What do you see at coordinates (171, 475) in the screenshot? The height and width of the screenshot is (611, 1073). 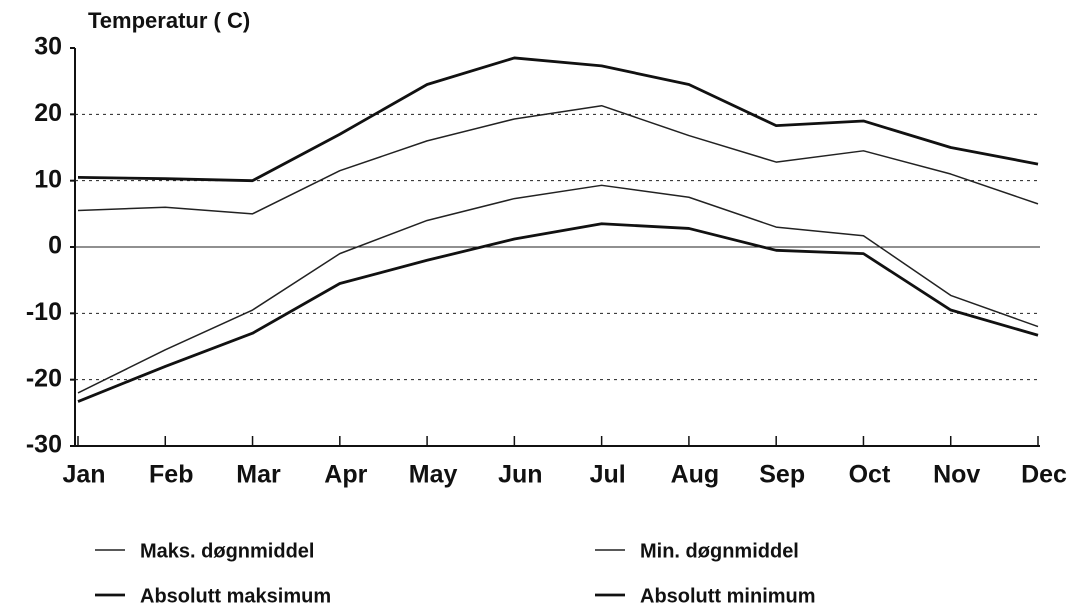 I see `x-tick-label: Feb` at bounding box center [171, 475].